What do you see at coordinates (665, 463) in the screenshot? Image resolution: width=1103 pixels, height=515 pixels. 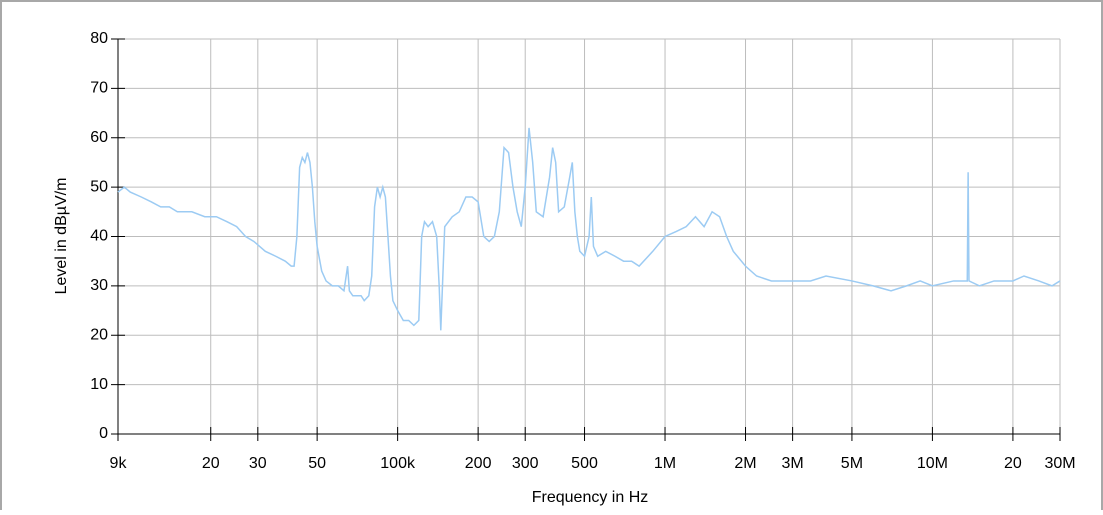 I see `x-tick-label: 1M` at bounding box center [665, 463].